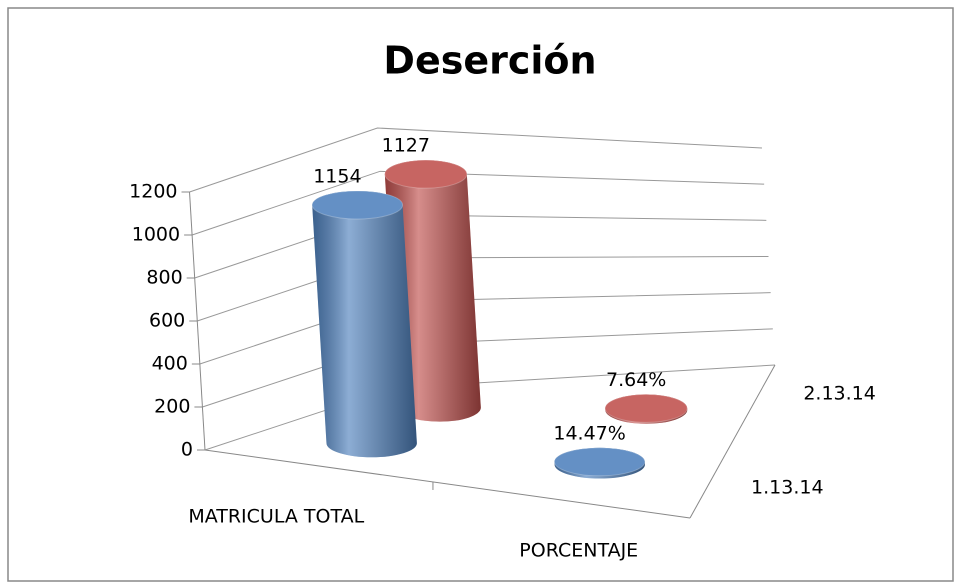 The width and height of the screenshot is (954, 582). What do you see at coordinates (156, 235) in the screenshot?
I see `y-tick-label: 1000` at bounding box center [156, 235].